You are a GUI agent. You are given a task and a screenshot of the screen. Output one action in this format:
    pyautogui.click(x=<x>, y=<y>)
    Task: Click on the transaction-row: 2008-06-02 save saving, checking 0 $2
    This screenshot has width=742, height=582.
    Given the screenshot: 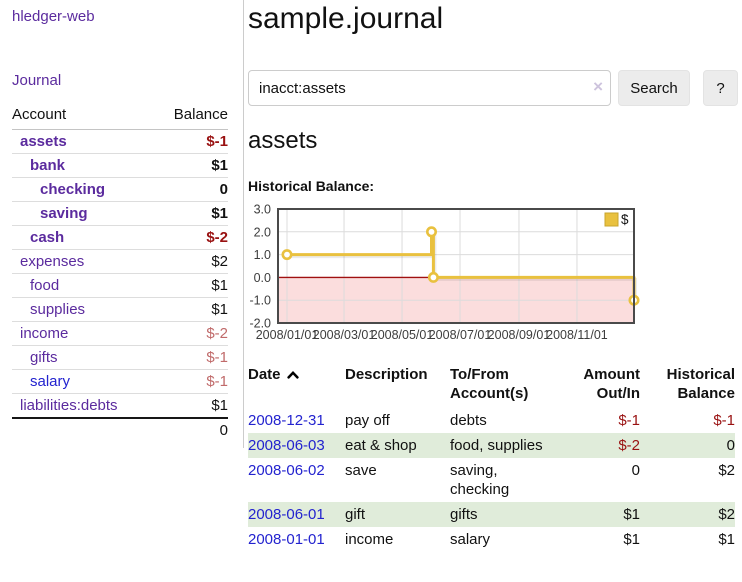 What is the action you would take?
    pyautogui.click(x=491, y=480)
    